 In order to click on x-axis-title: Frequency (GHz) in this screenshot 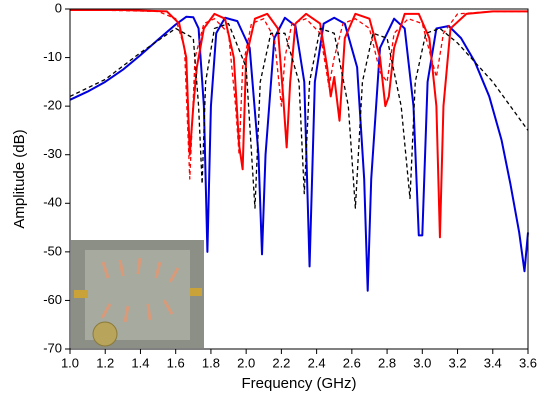, I will do `click(298, 383)`.